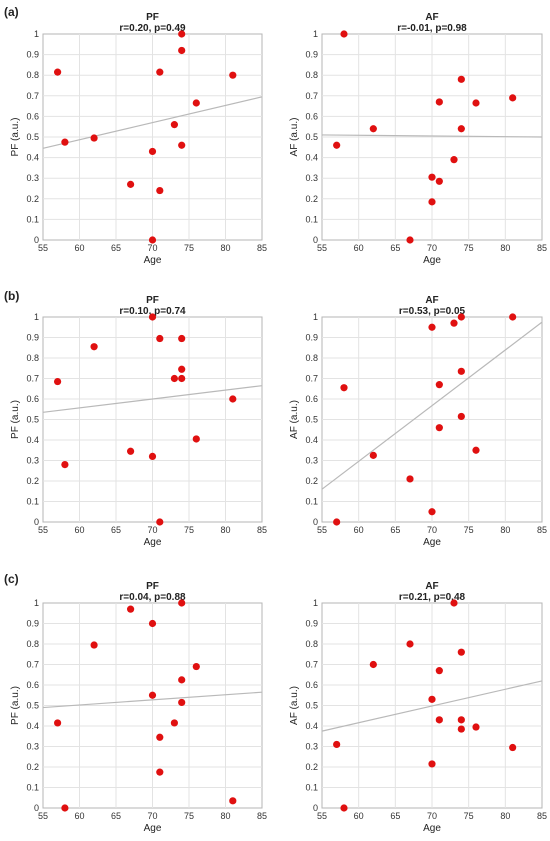 Image resolution: width=550 pixels, height=841 pixels. What do you see at coordinates (32, 706) in the screenshot?
I see `y-tick-label: 0.5` at bounding box center [32, 706].